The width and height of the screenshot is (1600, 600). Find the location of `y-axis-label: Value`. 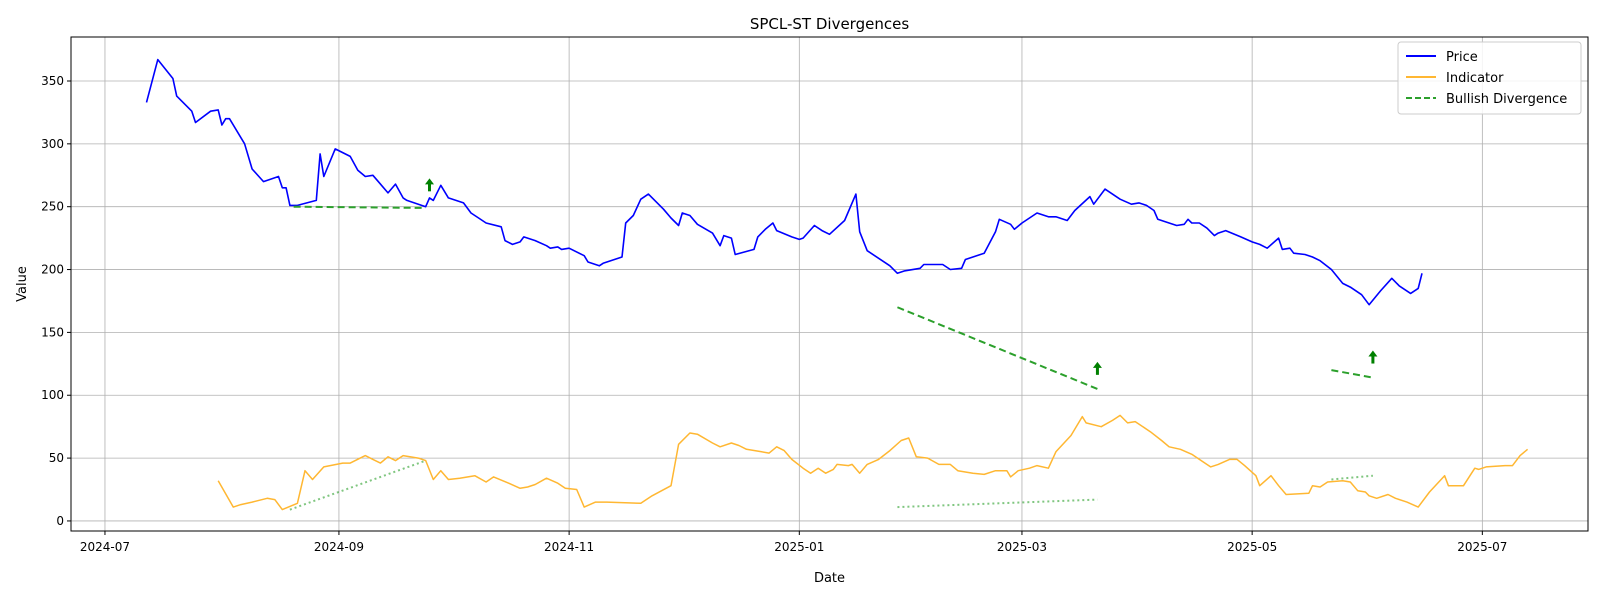

y-axis-label: Value is located at coordinates (22, 284).